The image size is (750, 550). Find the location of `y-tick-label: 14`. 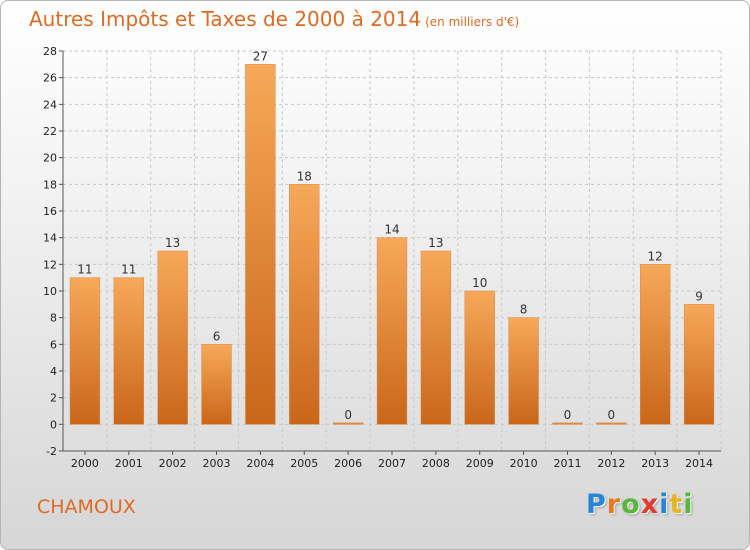

y-tick-label: 14 is located at coordinates (50, 238).